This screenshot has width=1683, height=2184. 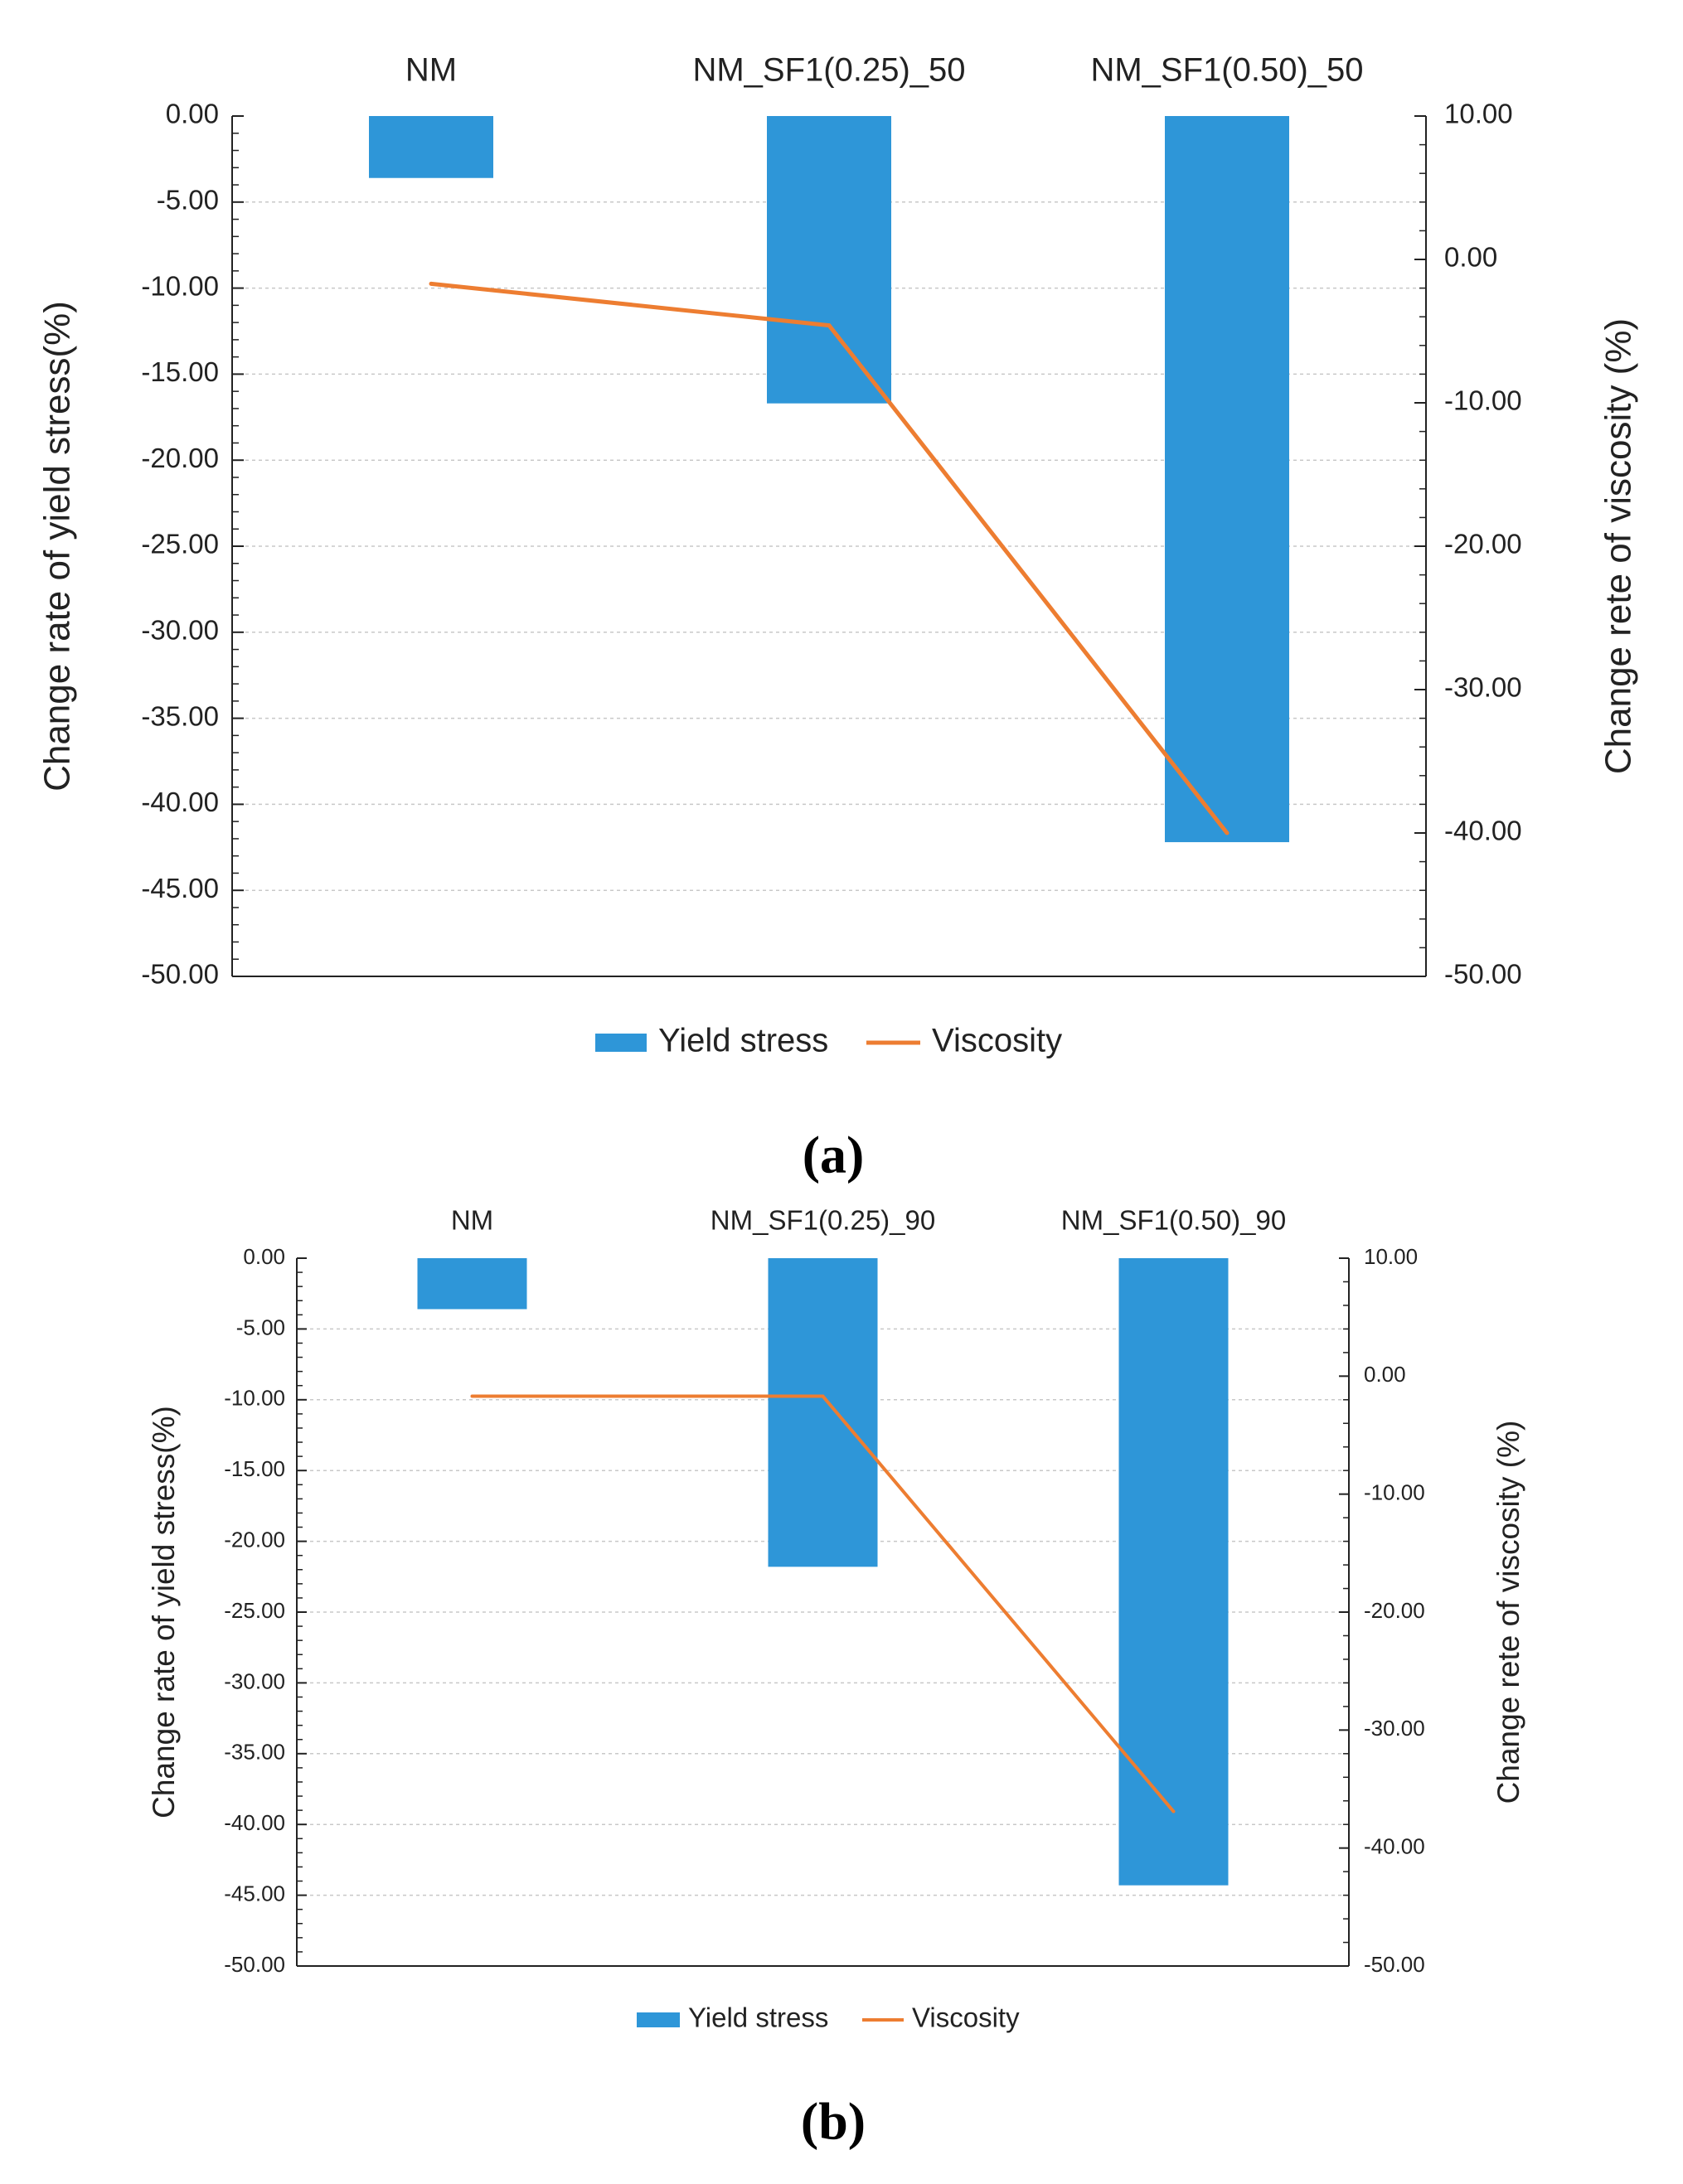 I want to click on category-label-2: NM_SF1(0.50)_90, so click(x=1173, y=1220).